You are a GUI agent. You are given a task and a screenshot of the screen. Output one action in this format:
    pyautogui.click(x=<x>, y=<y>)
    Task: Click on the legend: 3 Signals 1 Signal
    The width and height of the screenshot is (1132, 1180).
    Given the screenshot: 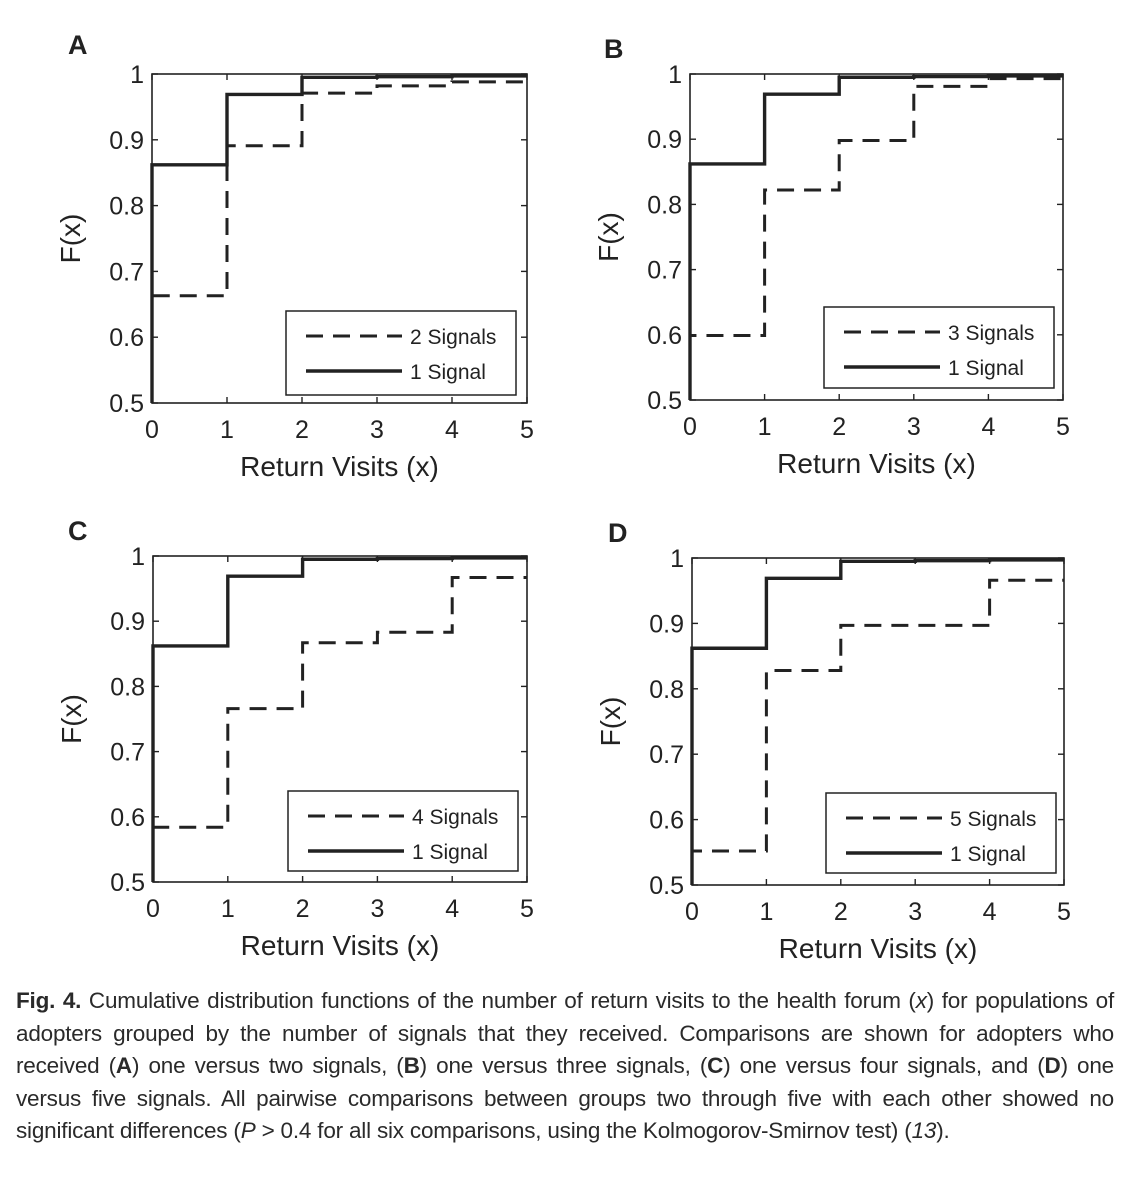 What is the action you would take?
    pyautogui.click(x=939, y=347)
    